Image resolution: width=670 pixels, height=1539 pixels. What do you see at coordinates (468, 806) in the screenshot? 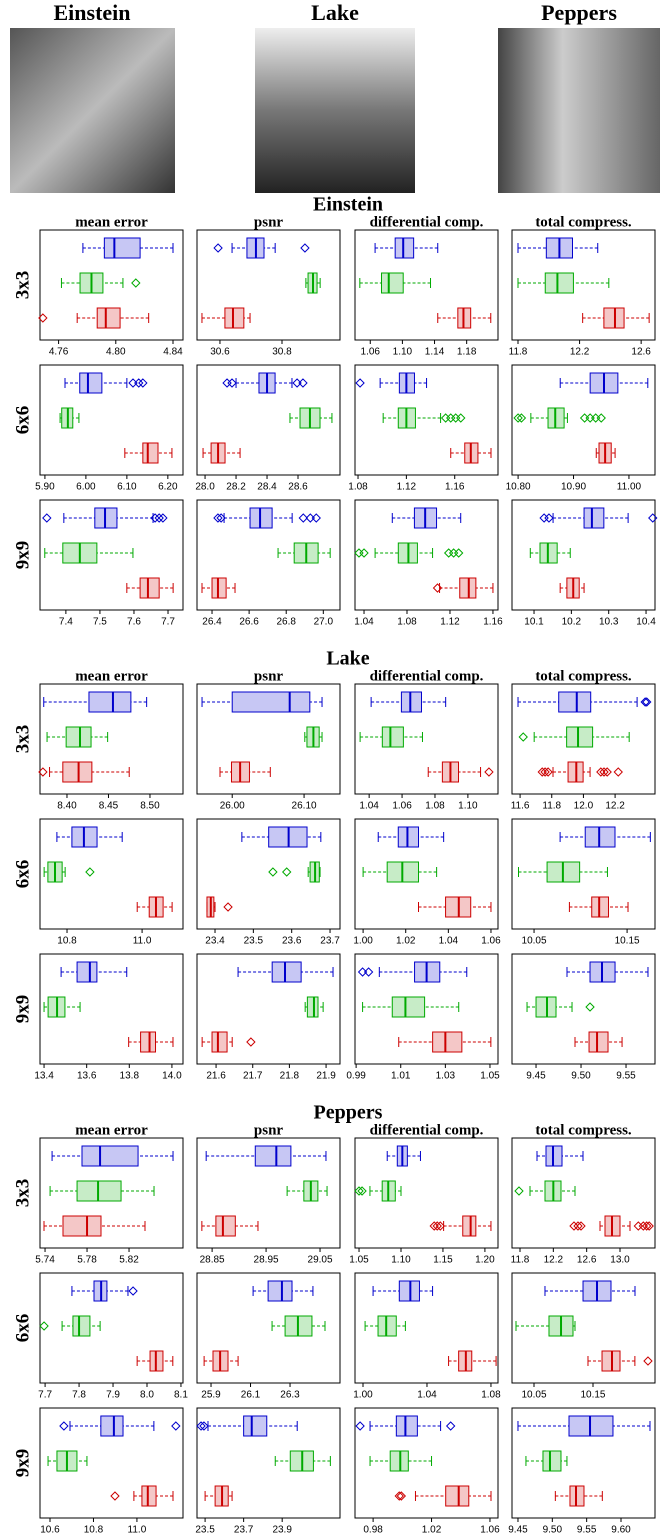
I see `x-tick-label: 1.10` at bounding box center [468, 806].